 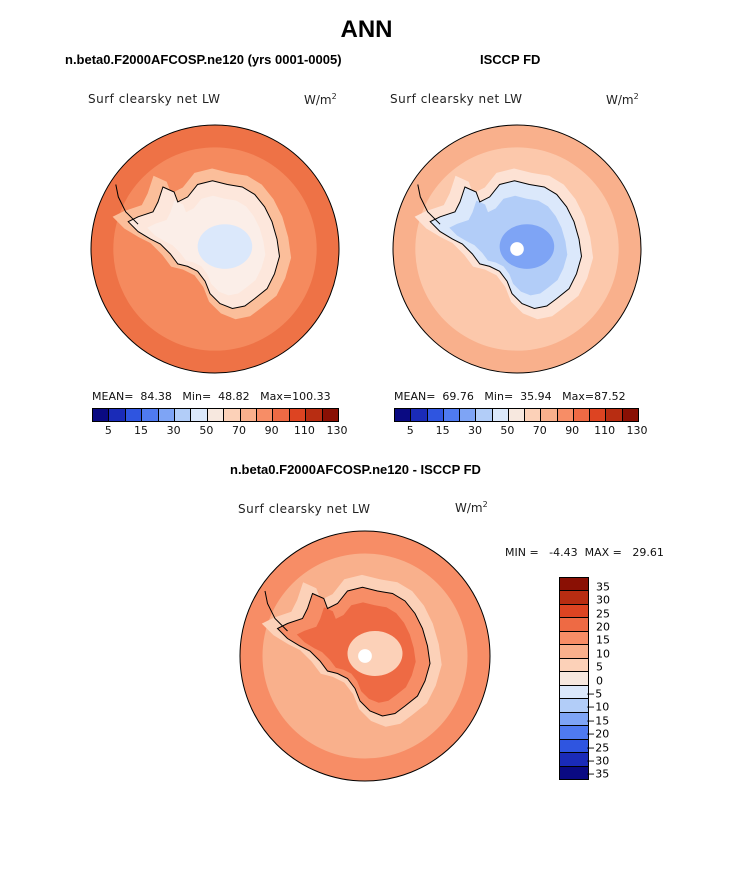 What do you see at coordinates (594, 694) in the screenshot?
I see `colorbar-level-label: −5` at bounding box center [594, 694].